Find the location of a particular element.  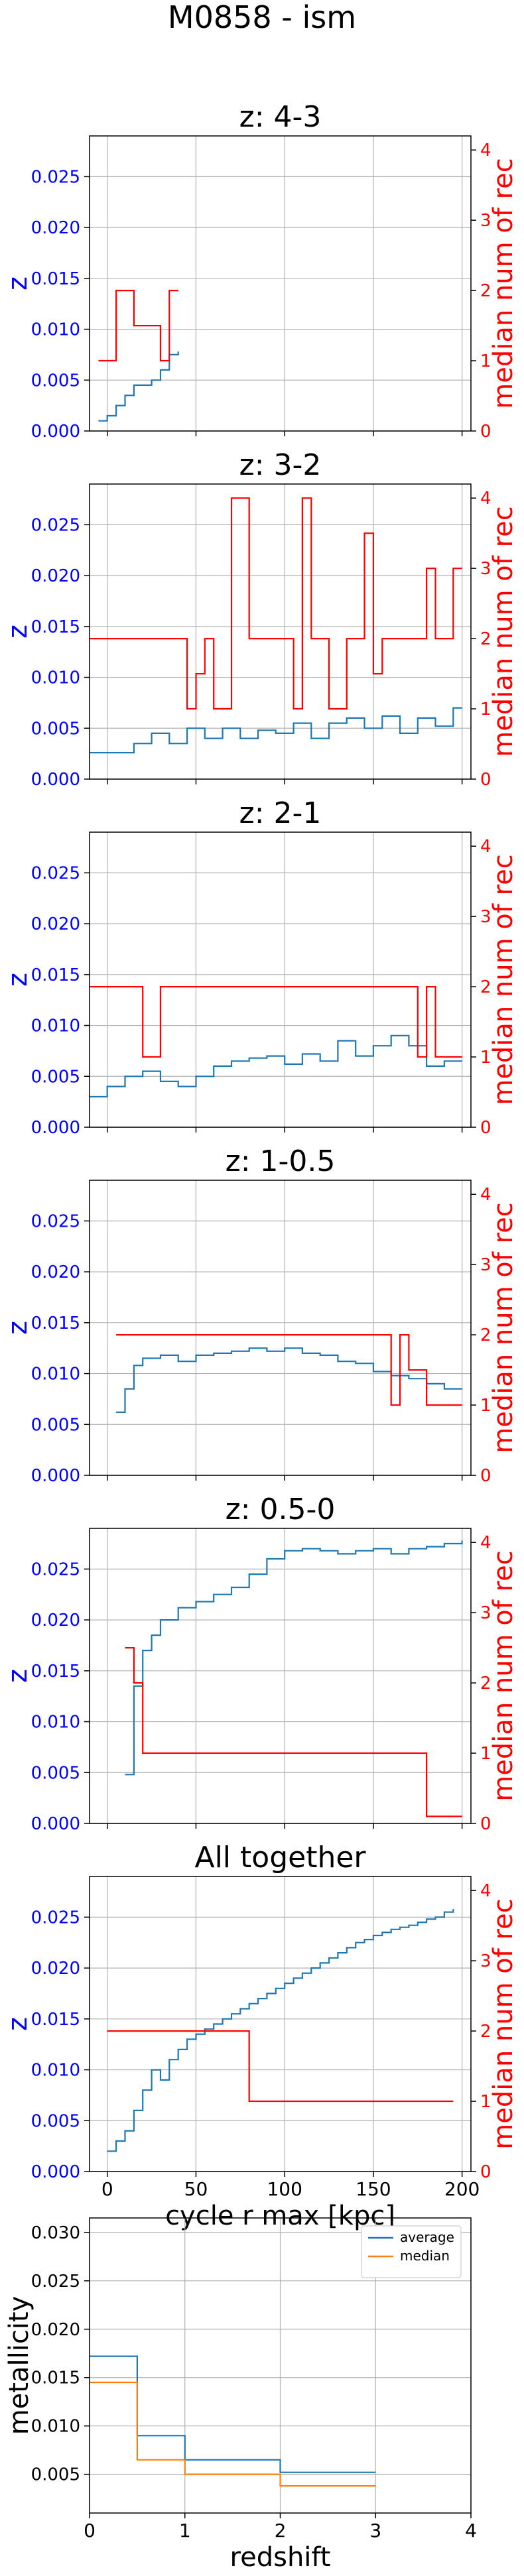

legend-label-median: median is located at coordinates (425, 2256).